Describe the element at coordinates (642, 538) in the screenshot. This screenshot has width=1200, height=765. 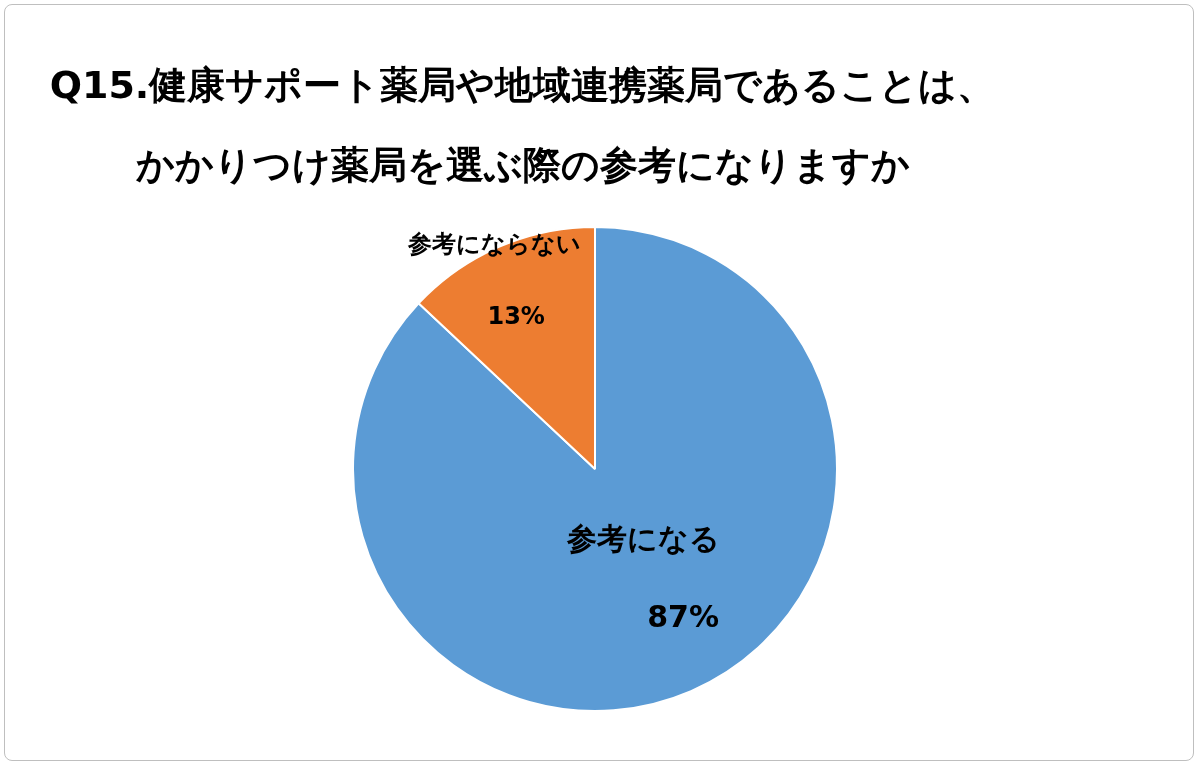
I see `slice-label: 参考になる` at that location.